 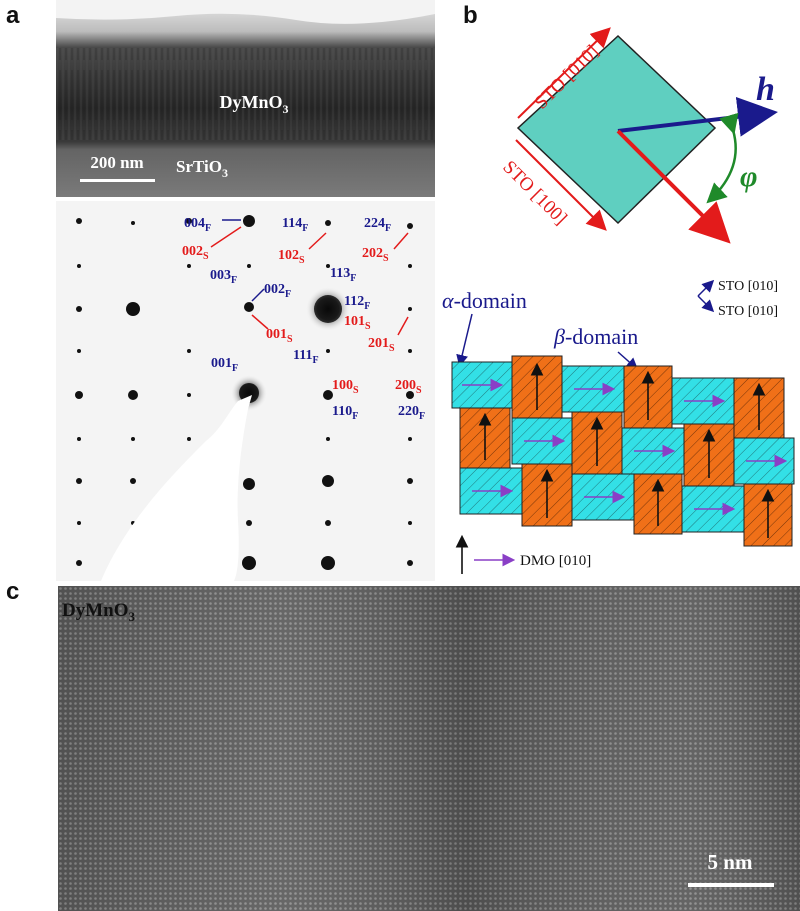 What do you see at coordinates (381, 345) in the screenshot?
I see `spot-label: 201S` at bounding box center [381, 345].